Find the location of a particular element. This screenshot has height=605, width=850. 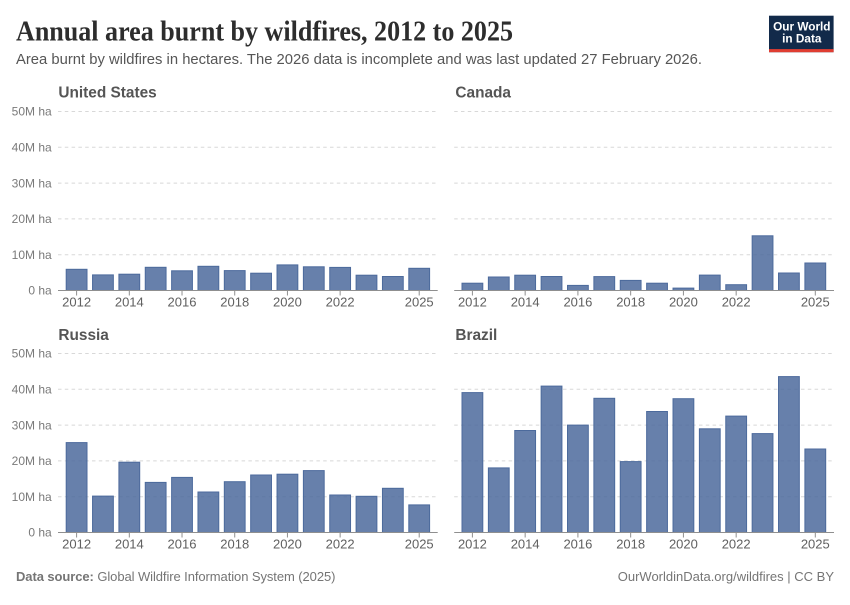

svg-text: United States is located at coordinates (107, 93).